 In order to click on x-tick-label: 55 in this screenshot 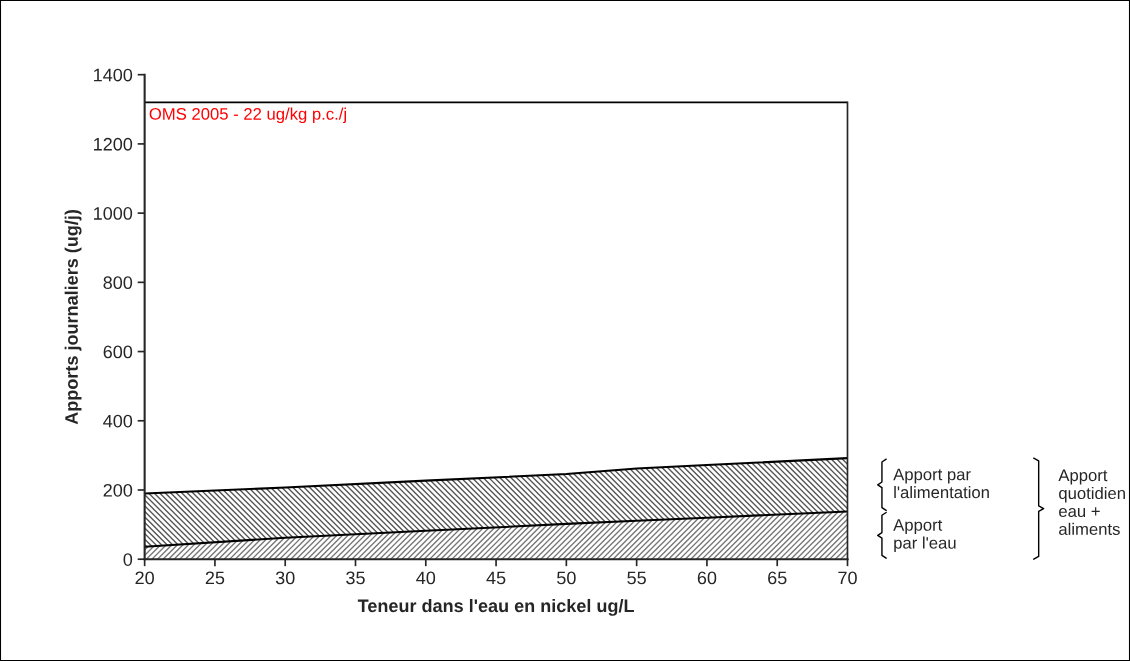, I will do `click(636, 578)`.